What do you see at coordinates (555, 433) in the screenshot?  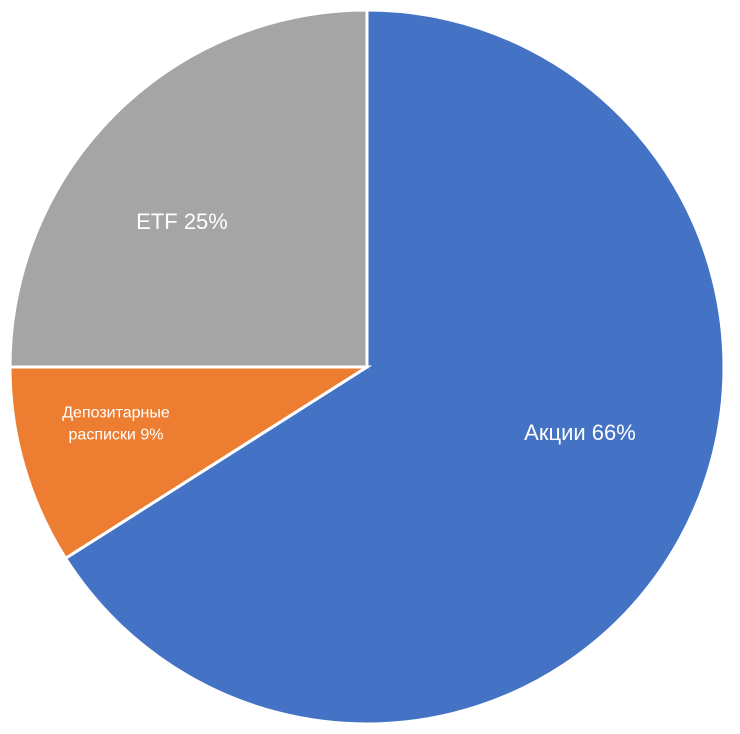 I see `category-label: Акции` at bounding box center [555, 433].